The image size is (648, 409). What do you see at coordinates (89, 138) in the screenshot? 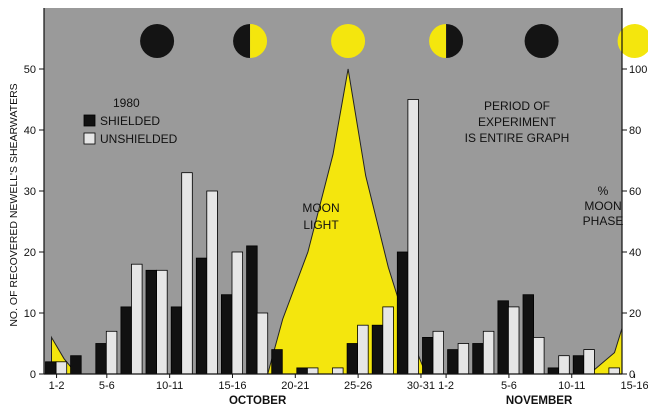
I see `legend-swatch-unshielded` at bounding box center [89, 138].